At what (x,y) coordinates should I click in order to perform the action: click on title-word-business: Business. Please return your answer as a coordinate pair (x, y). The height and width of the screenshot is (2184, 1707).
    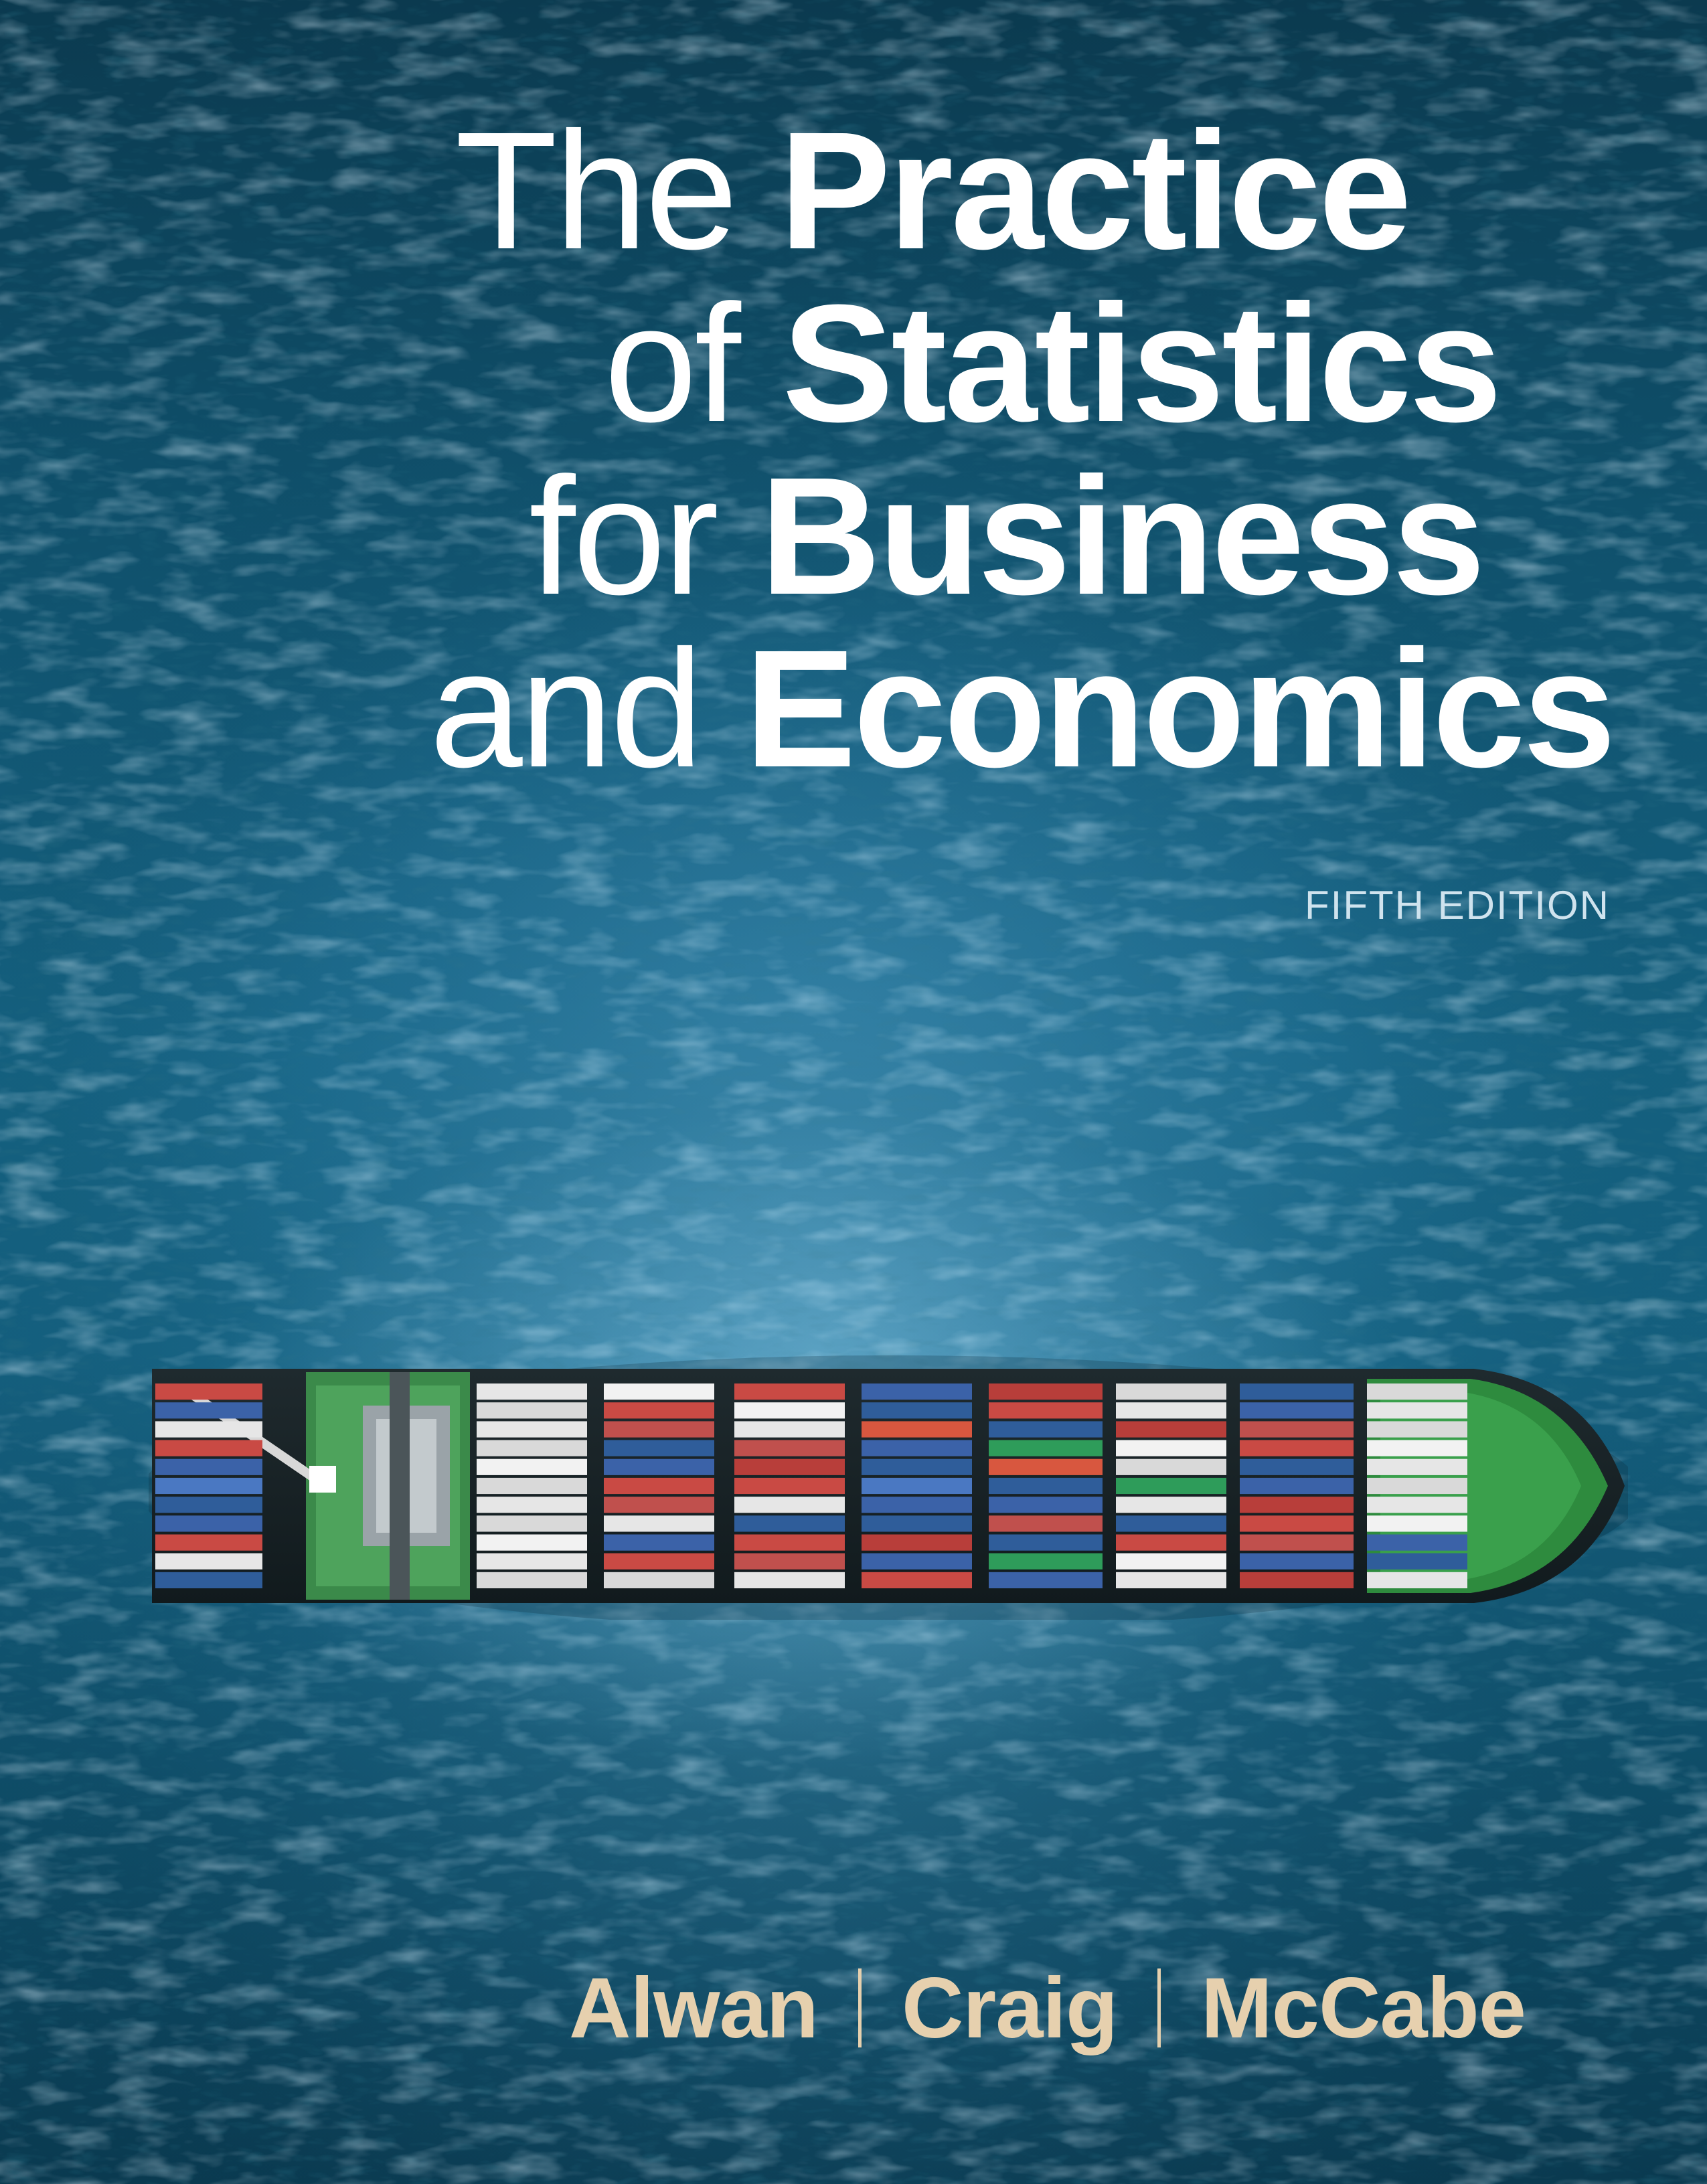
    Looking at the image, I should click on (1123, 535).